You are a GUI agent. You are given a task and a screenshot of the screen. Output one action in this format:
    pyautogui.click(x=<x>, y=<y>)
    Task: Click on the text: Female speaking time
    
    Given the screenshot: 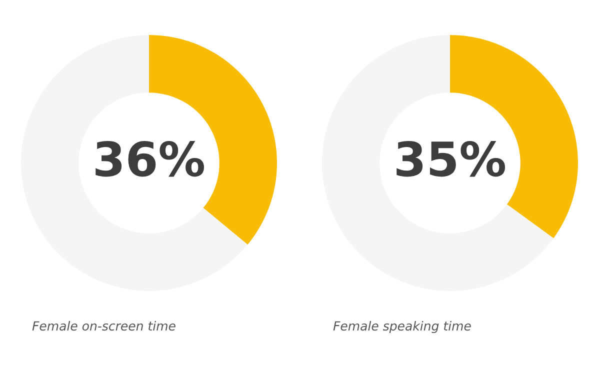 What is the action you would take?
    pyautogui.click(x=402, y=327)
    